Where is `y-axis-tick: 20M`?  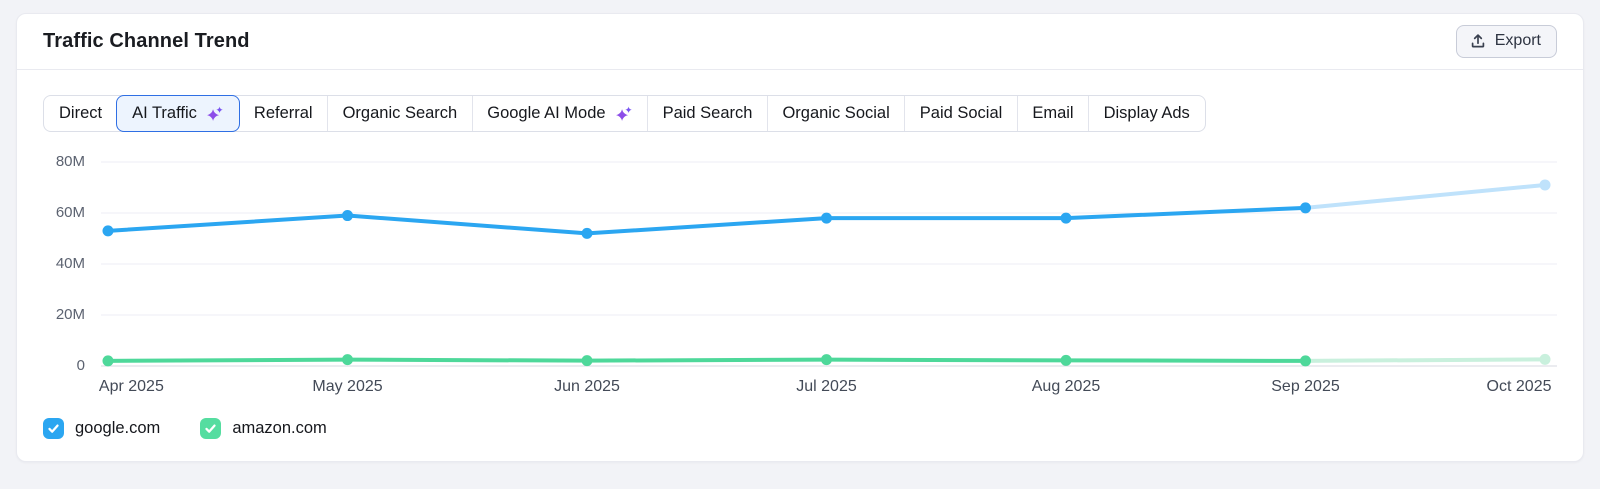 y-axis-tick: 20M is located at coordinates (70, 314).